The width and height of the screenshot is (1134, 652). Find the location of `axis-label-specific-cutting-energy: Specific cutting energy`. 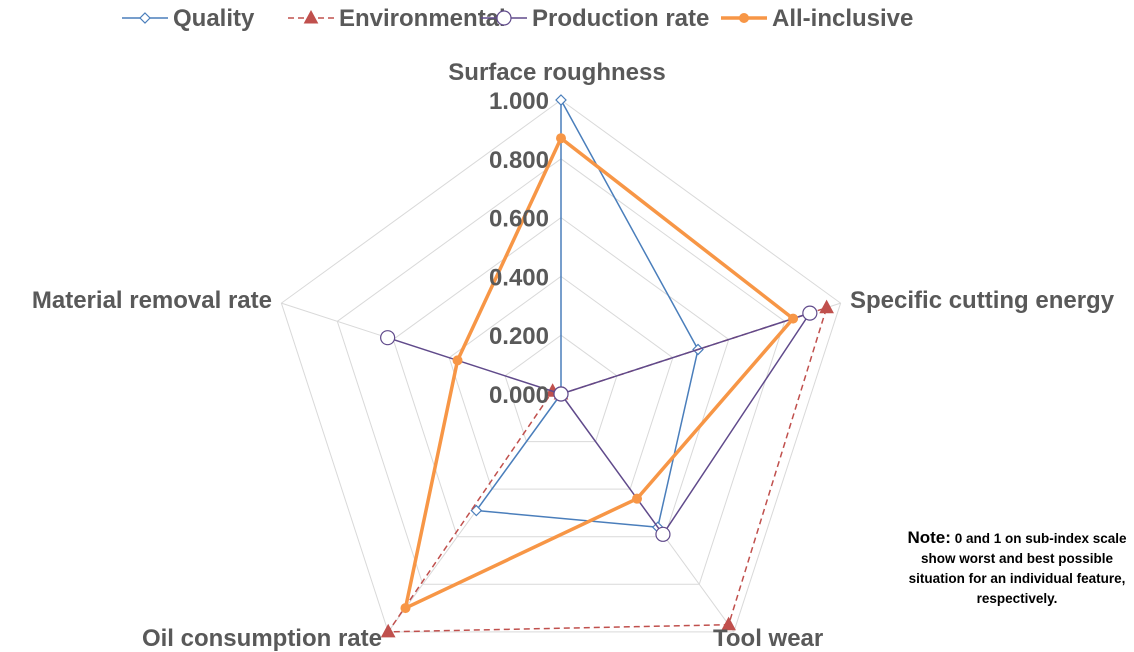

axis-label-specific-cutting-energy: Specific cutting energy is located at coordinates (982, 300).